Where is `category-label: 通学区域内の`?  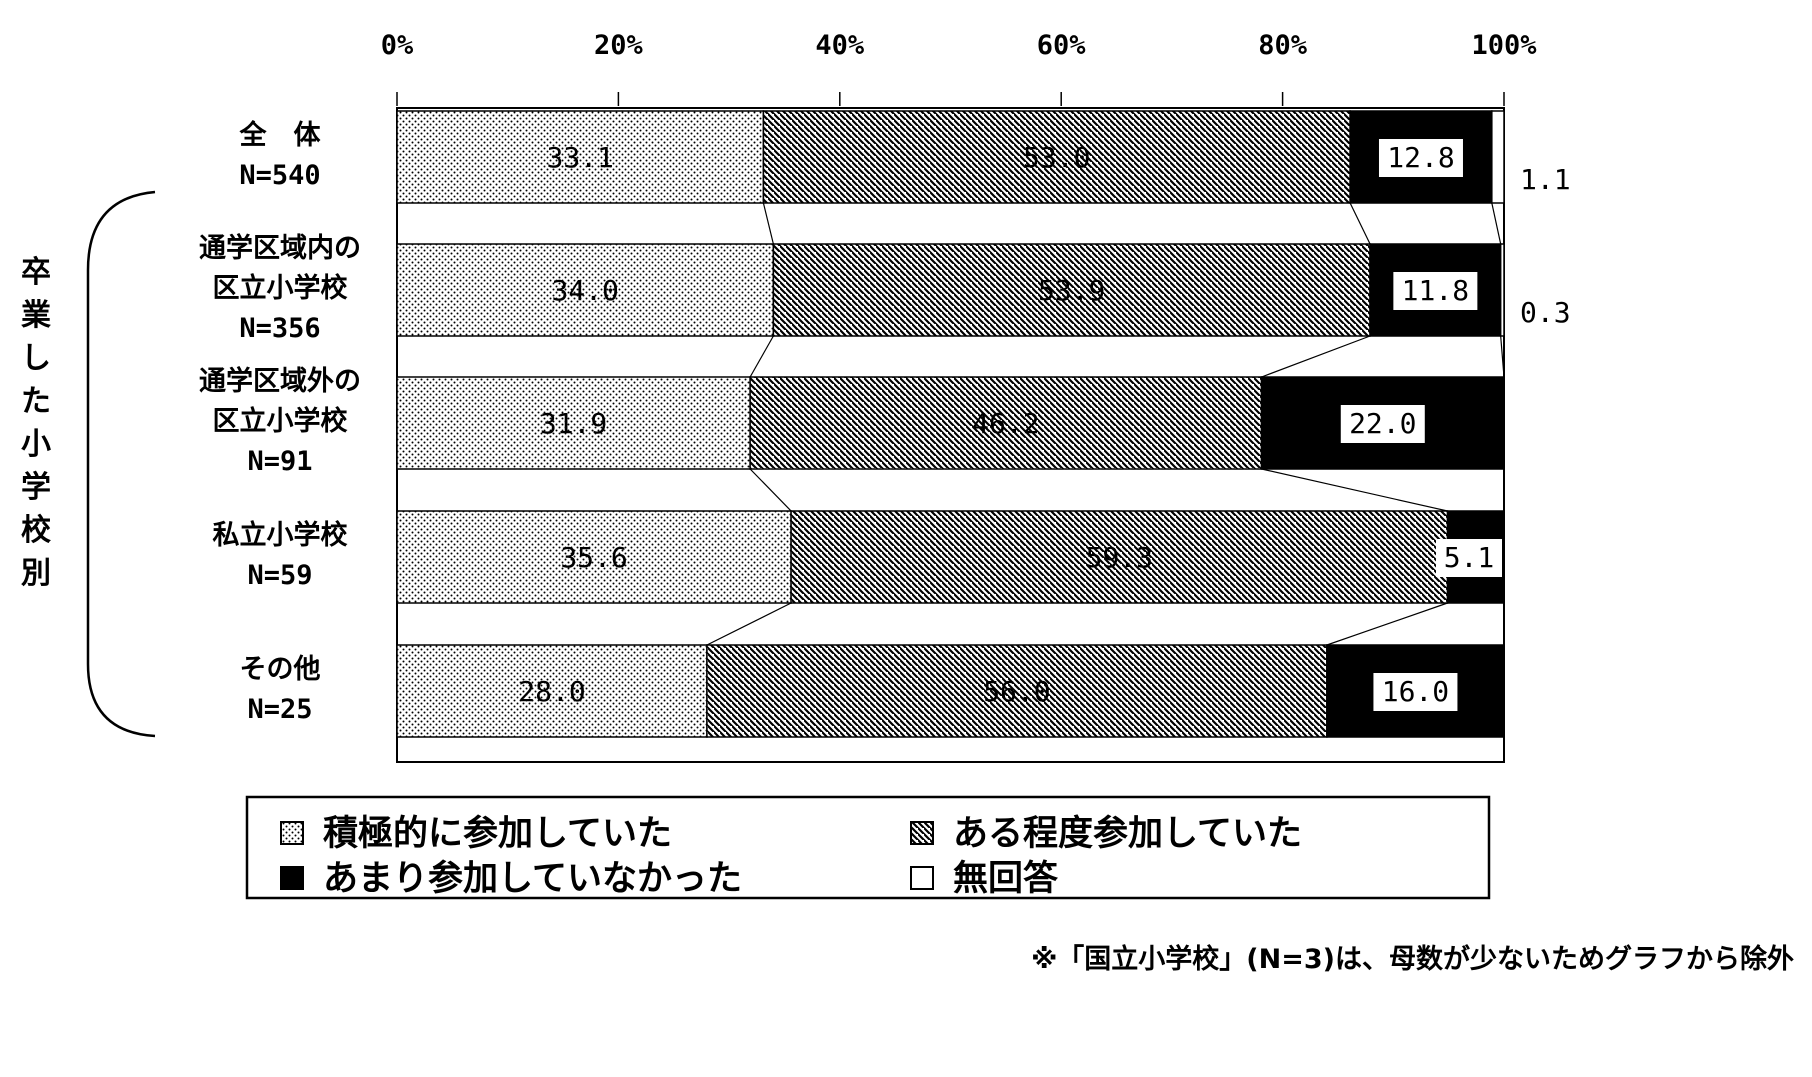
category-label: 通学区域内の is located at coordinates (280, 248).